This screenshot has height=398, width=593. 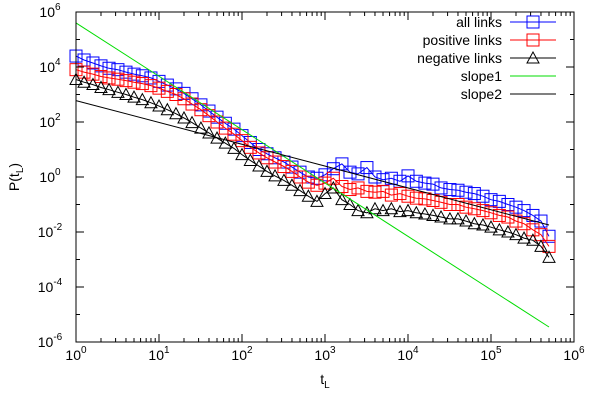 I want to click on legend-label: slope1, so click(x=481, y=76).